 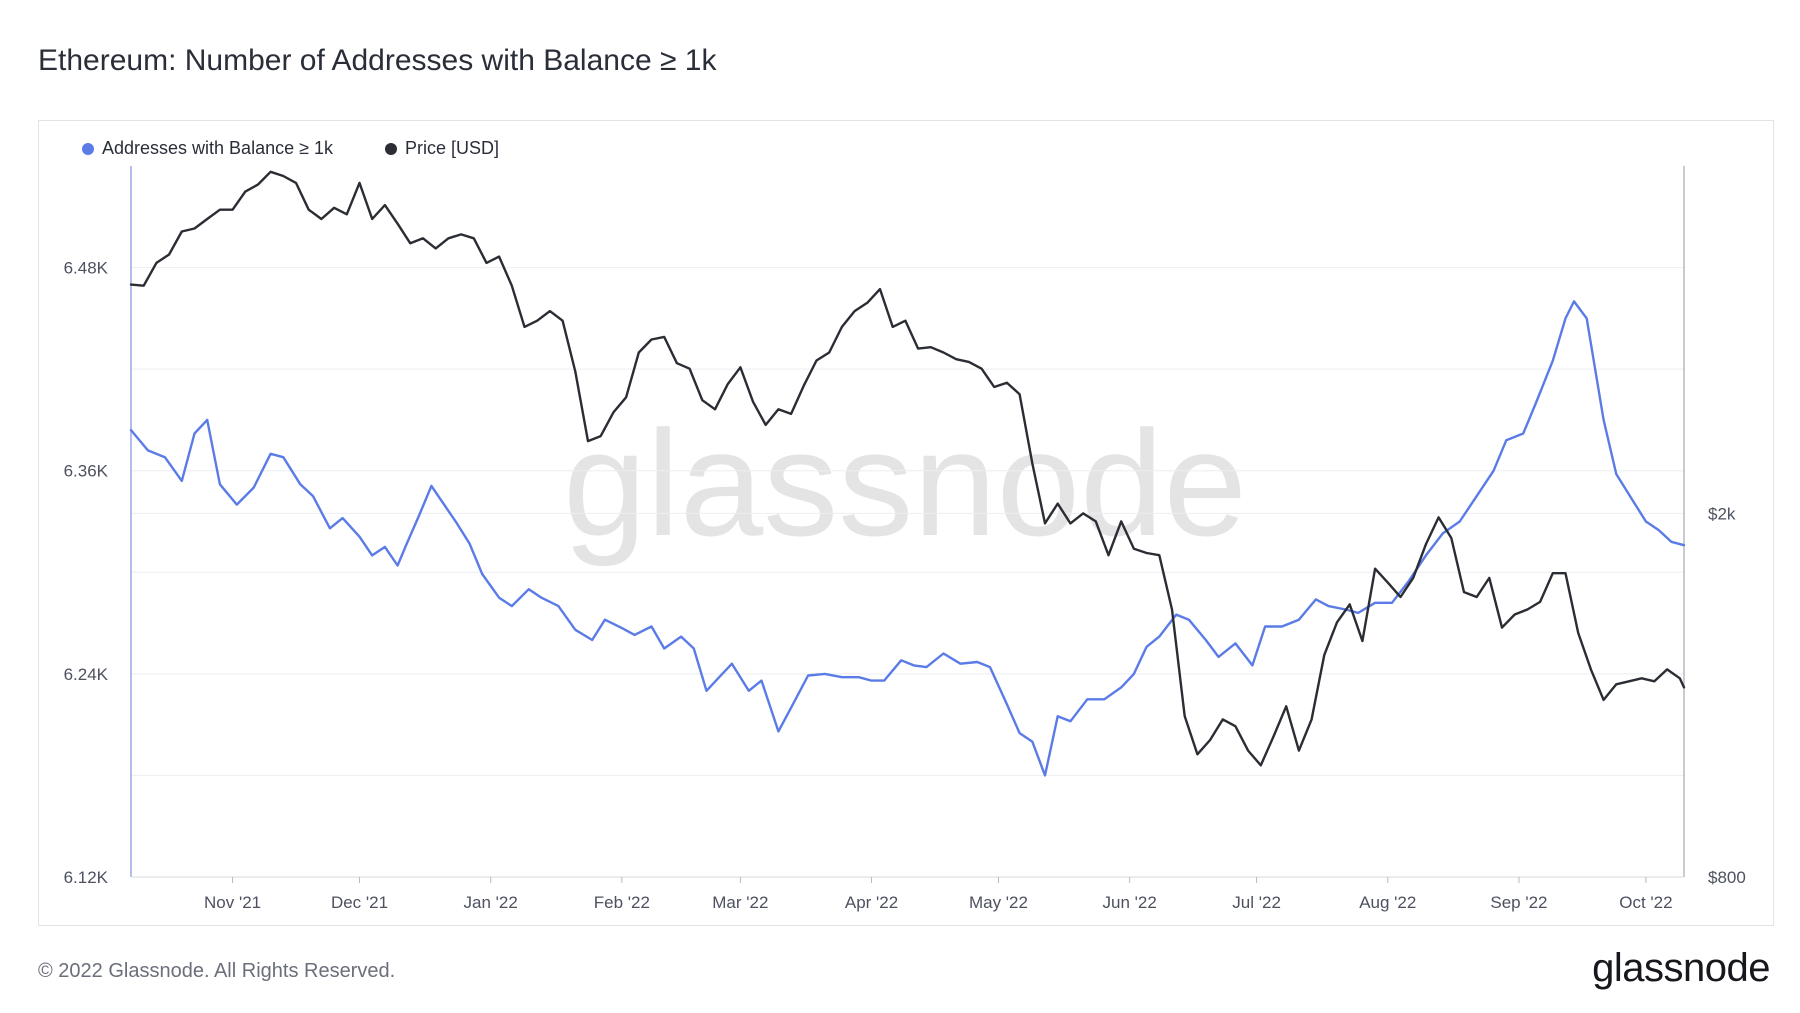 What do you see at coordinates (359, 902) in the screenshot?
I see `x-tick-label: Dec '21` at bounding box center [359, 902].